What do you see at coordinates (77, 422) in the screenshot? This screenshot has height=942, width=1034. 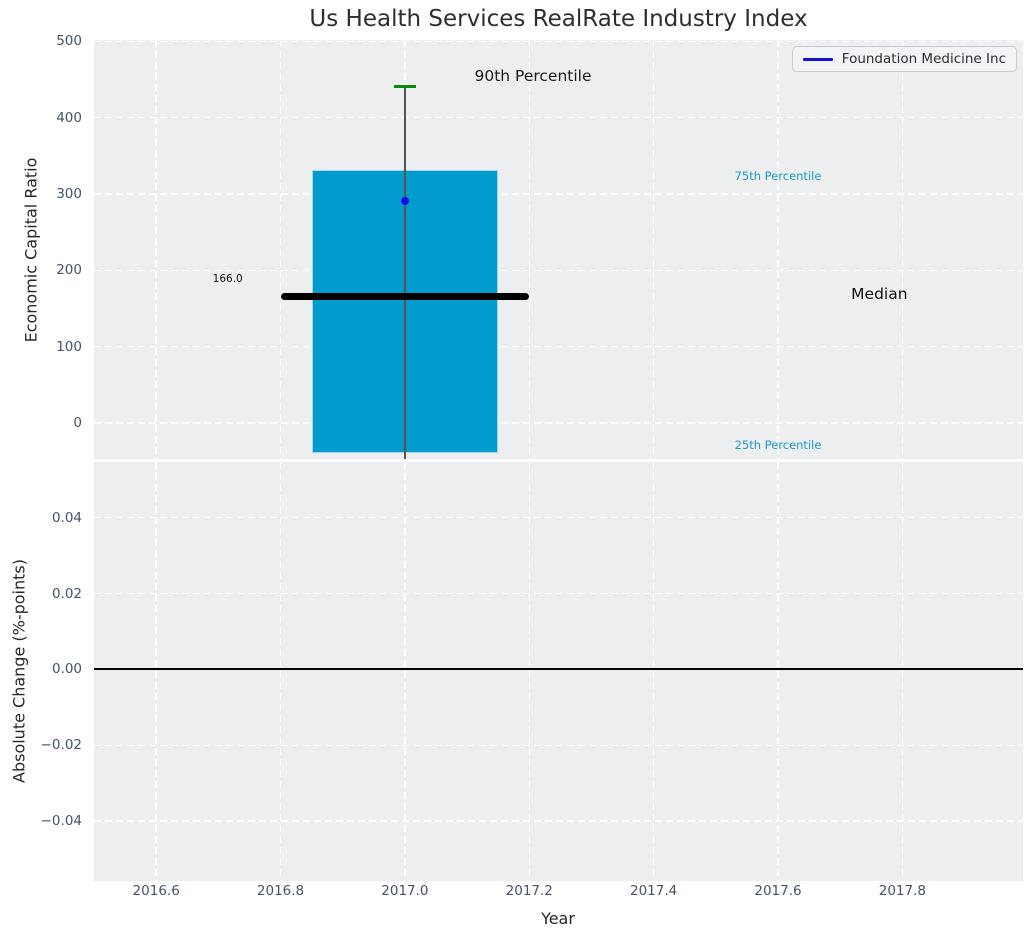 I see `y-tick-label: 0` at bounding box center [77, 422].